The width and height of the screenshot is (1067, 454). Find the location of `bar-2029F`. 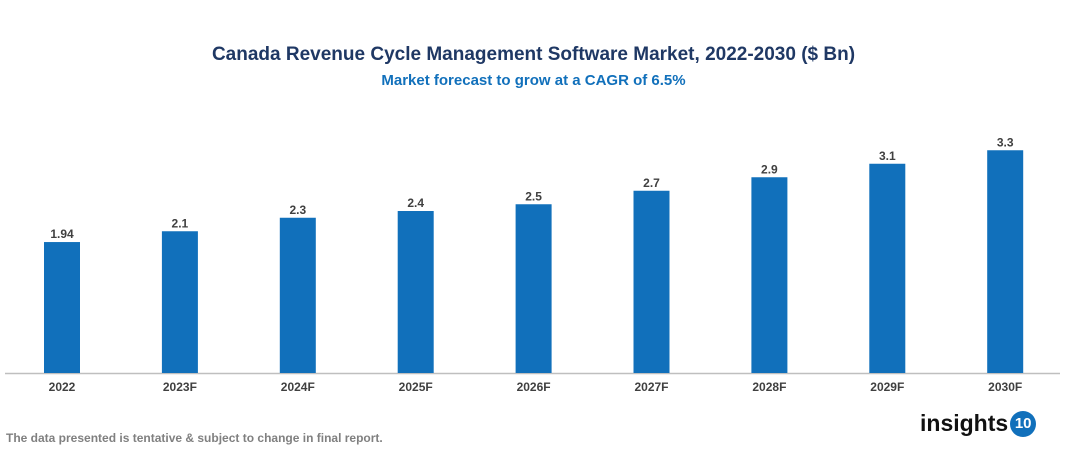

bar-2029F is located at coordinates (887, 268).